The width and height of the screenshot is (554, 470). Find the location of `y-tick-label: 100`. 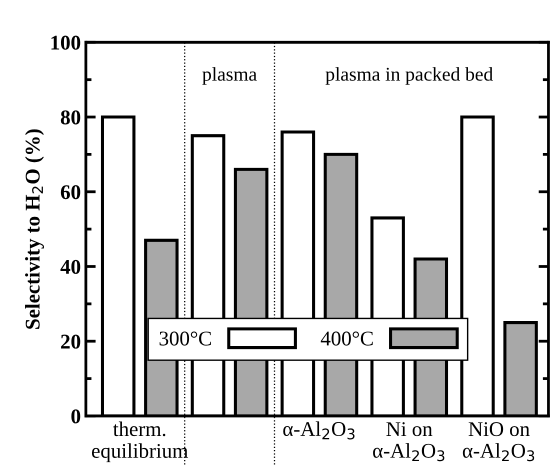

y-tick-label: 100 is located at coordinates (65, 43).